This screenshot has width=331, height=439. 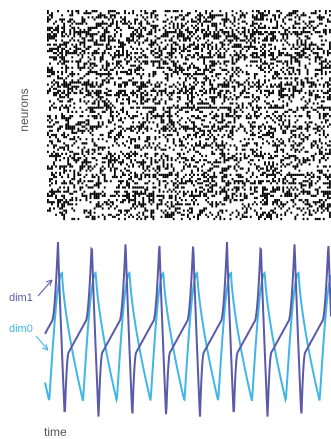 What do you see at coordinates (55, 432) in the screenshot?
I see `time-xlabel: time` at bounding box center [55, 432].